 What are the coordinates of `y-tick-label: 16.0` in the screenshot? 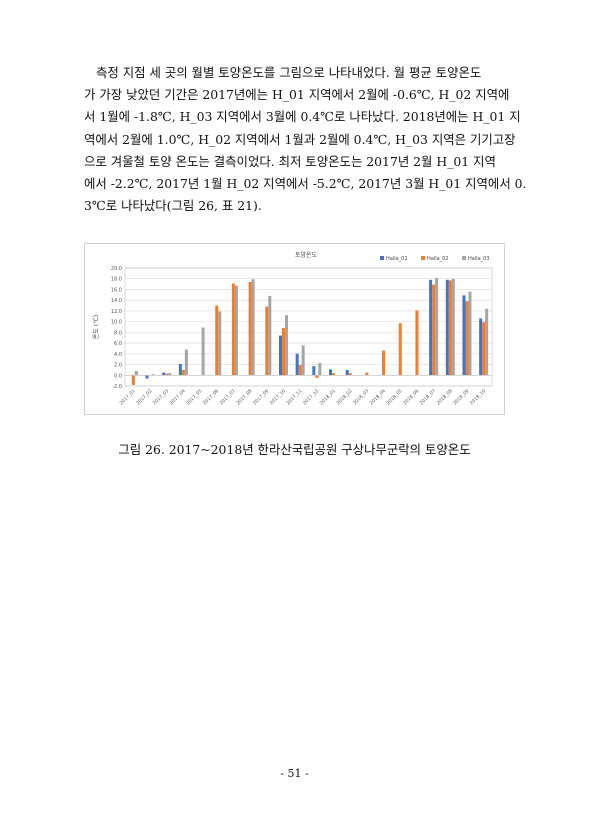 It's located at (116, 290).